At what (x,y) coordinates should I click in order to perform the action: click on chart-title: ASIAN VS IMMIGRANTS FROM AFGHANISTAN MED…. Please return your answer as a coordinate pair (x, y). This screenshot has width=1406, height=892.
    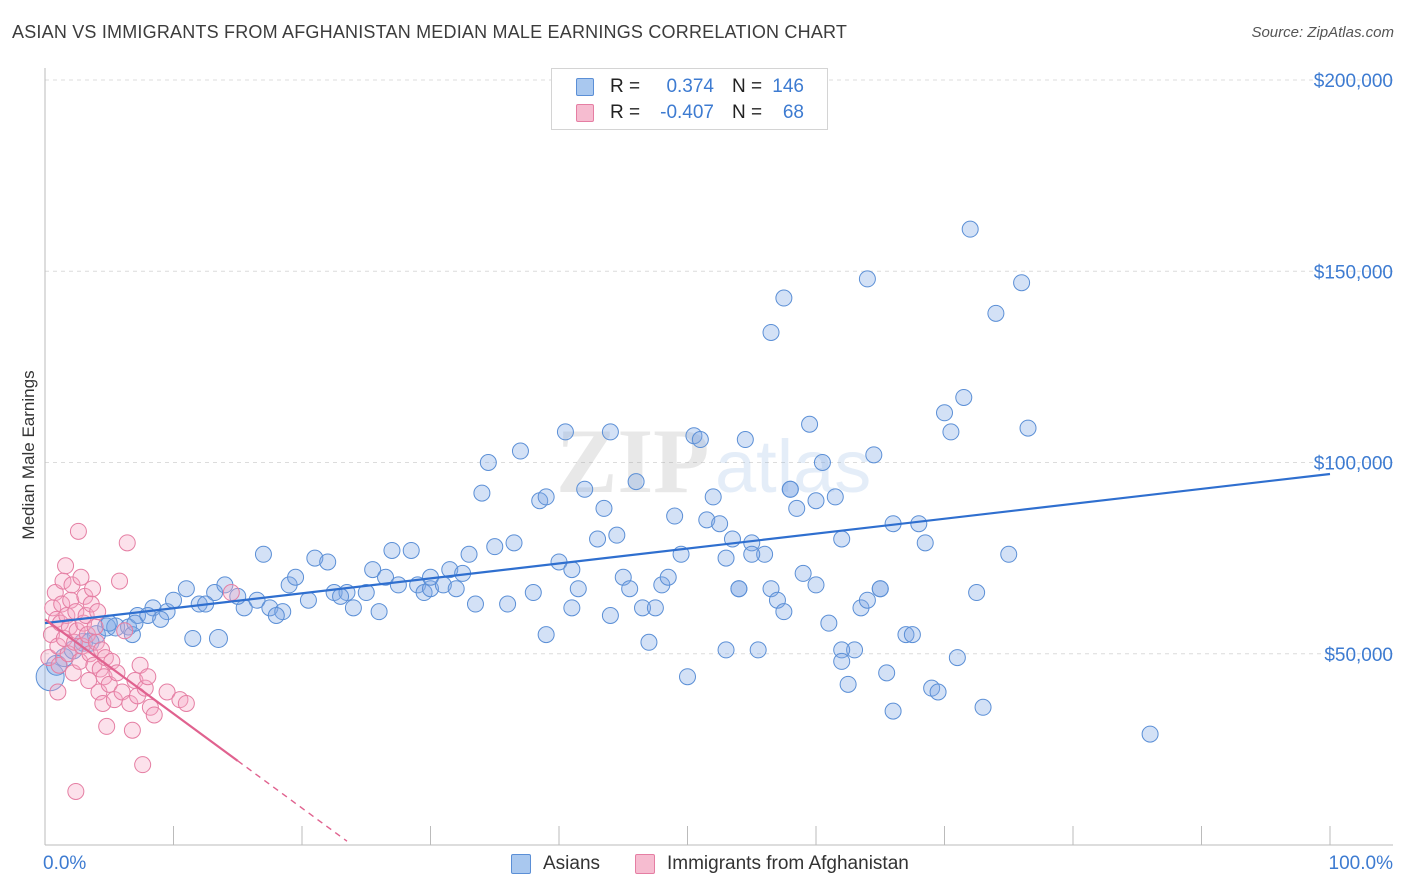
    Looking at the image, I should click on (430, 32).